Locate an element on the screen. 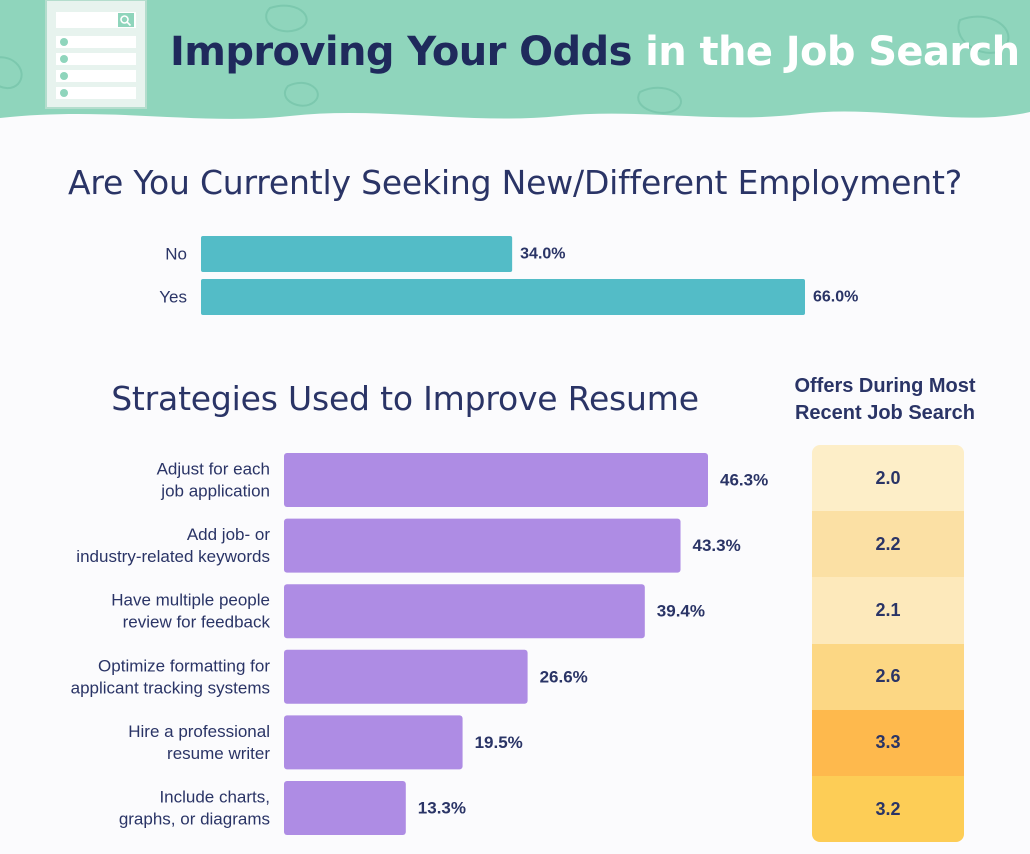  strategies-chart-title: Strategies Used to Improve Resume is located at coordinates (405, 398).